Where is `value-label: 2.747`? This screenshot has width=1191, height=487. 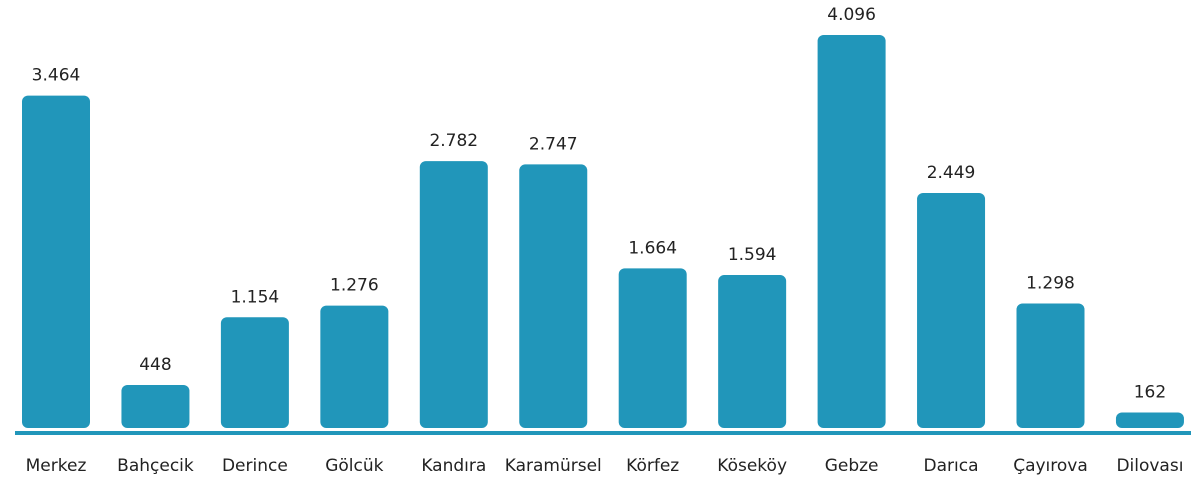 value-label: 2.747 is located at coordinates (553, 144).